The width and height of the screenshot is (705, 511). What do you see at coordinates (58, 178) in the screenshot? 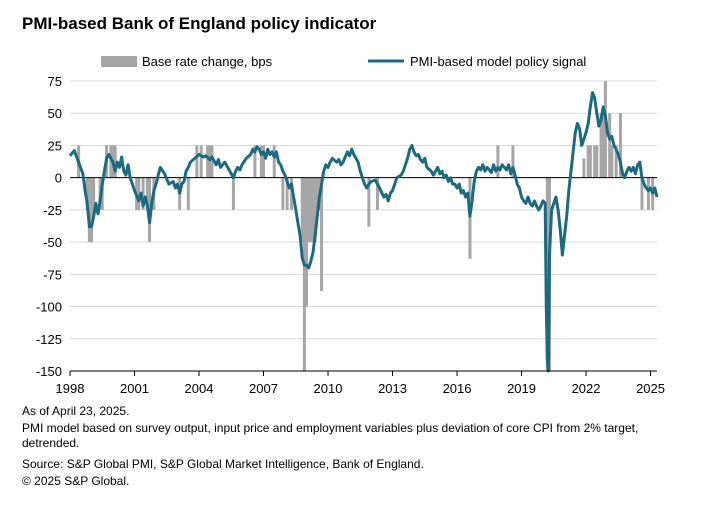
I see `y-tick-label: 0` at bounding box center [58, 178].